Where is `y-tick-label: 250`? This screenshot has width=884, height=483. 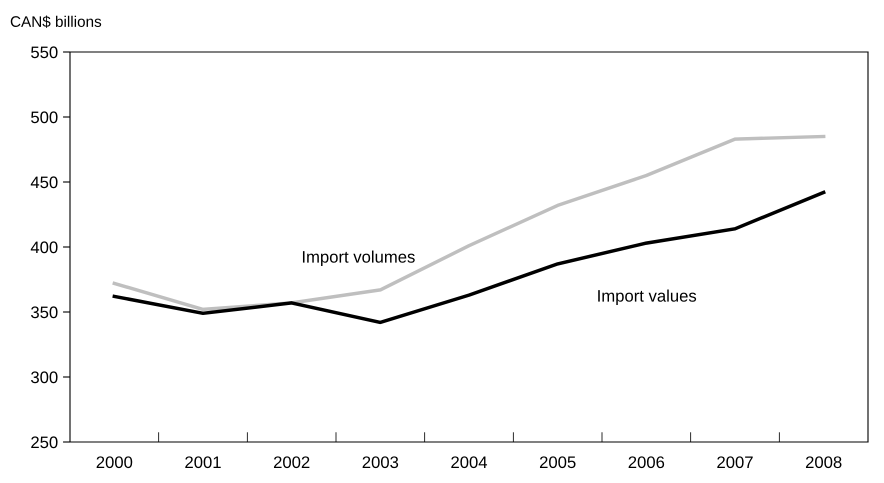
y-tick-label: 250 is located at coordinates (44, 442).